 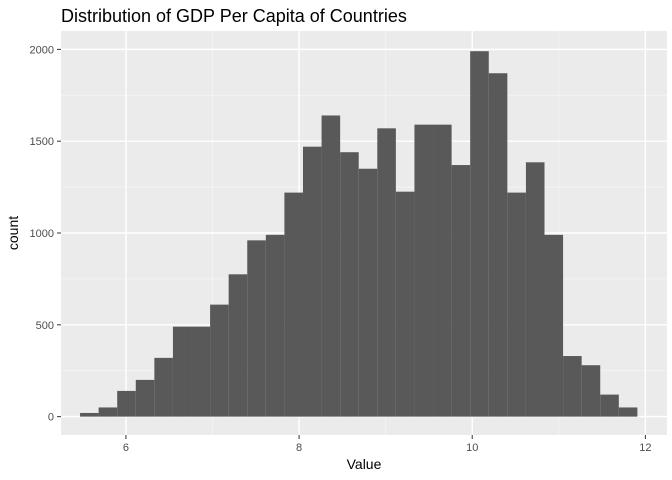 What do you see at coordinates (42, 142) in the screenshot?
I see `y-tick-label: 1500` at bounding box center [42, 142].